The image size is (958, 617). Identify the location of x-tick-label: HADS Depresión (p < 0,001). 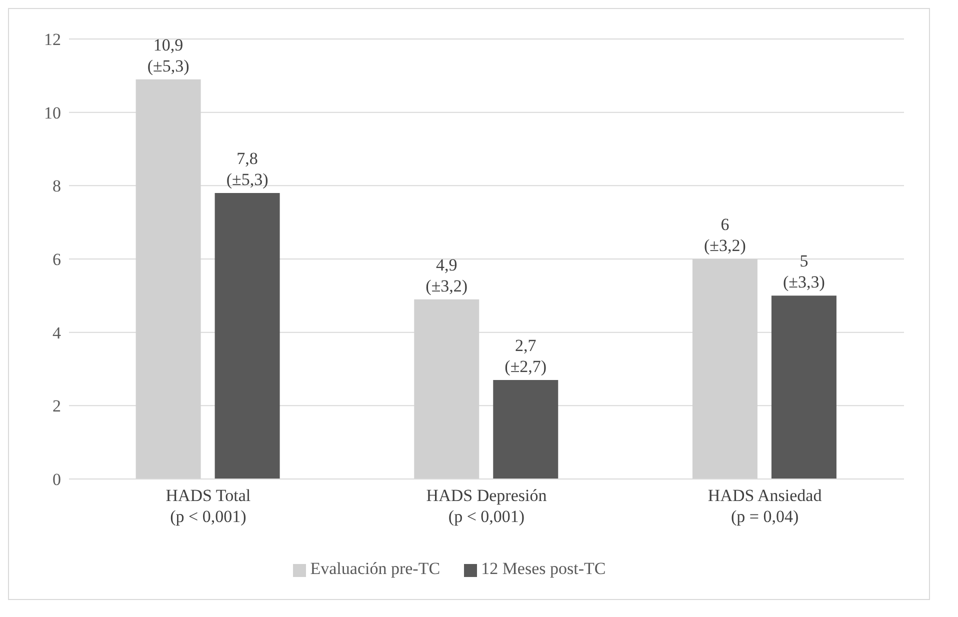
(487, 506).